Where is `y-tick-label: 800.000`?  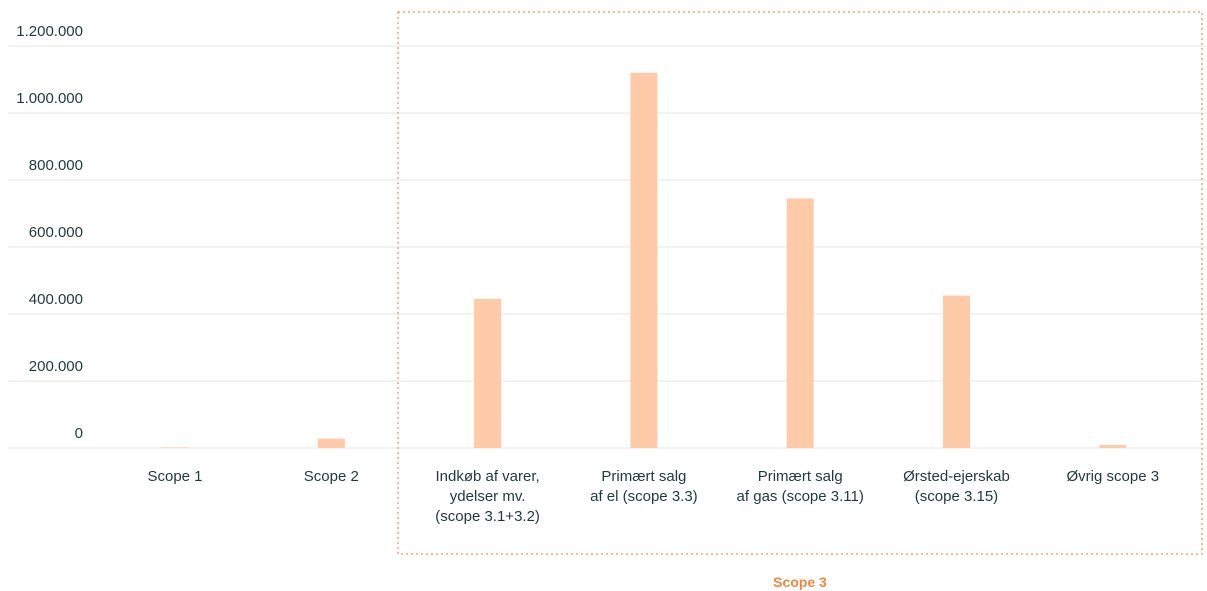
y-tick-label: 800.000 is located at coordinates (56, 165).